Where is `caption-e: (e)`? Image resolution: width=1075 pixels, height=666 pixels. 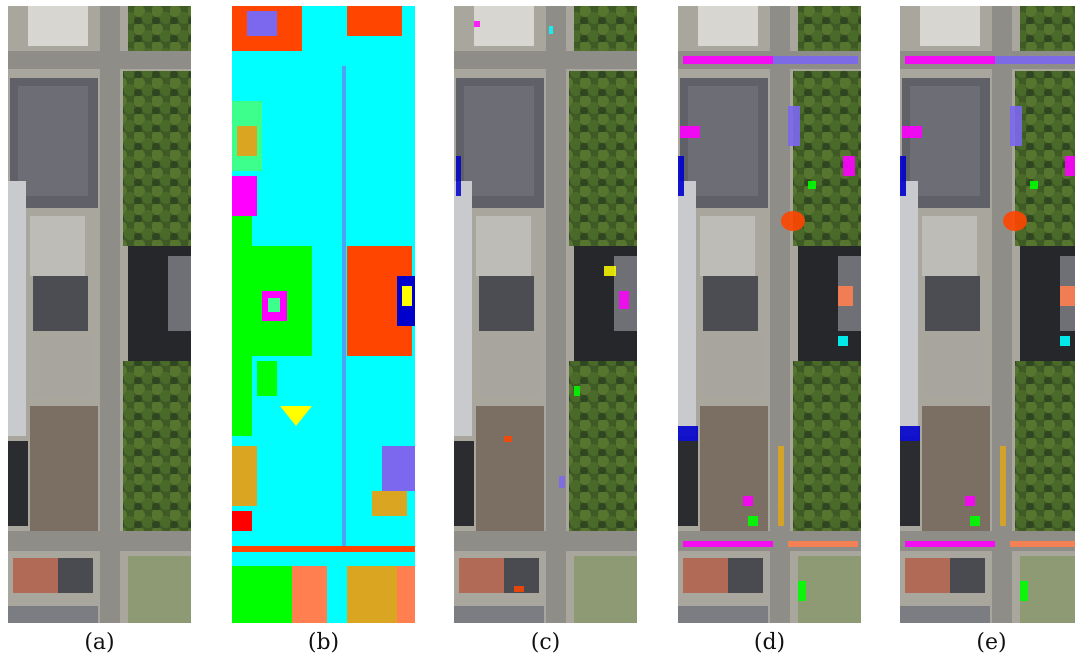
caption-e: (e) is located at coordinates (991, 642).